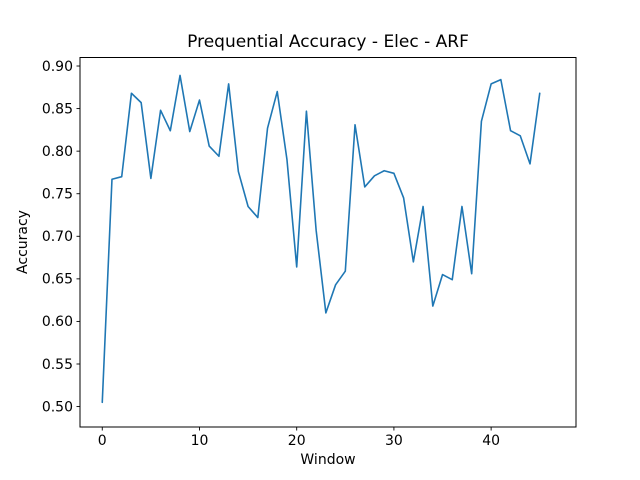  Describe the element at coordinates (57, 67) in the screenshot. I see `y-tick-label: 0.90` at that location.